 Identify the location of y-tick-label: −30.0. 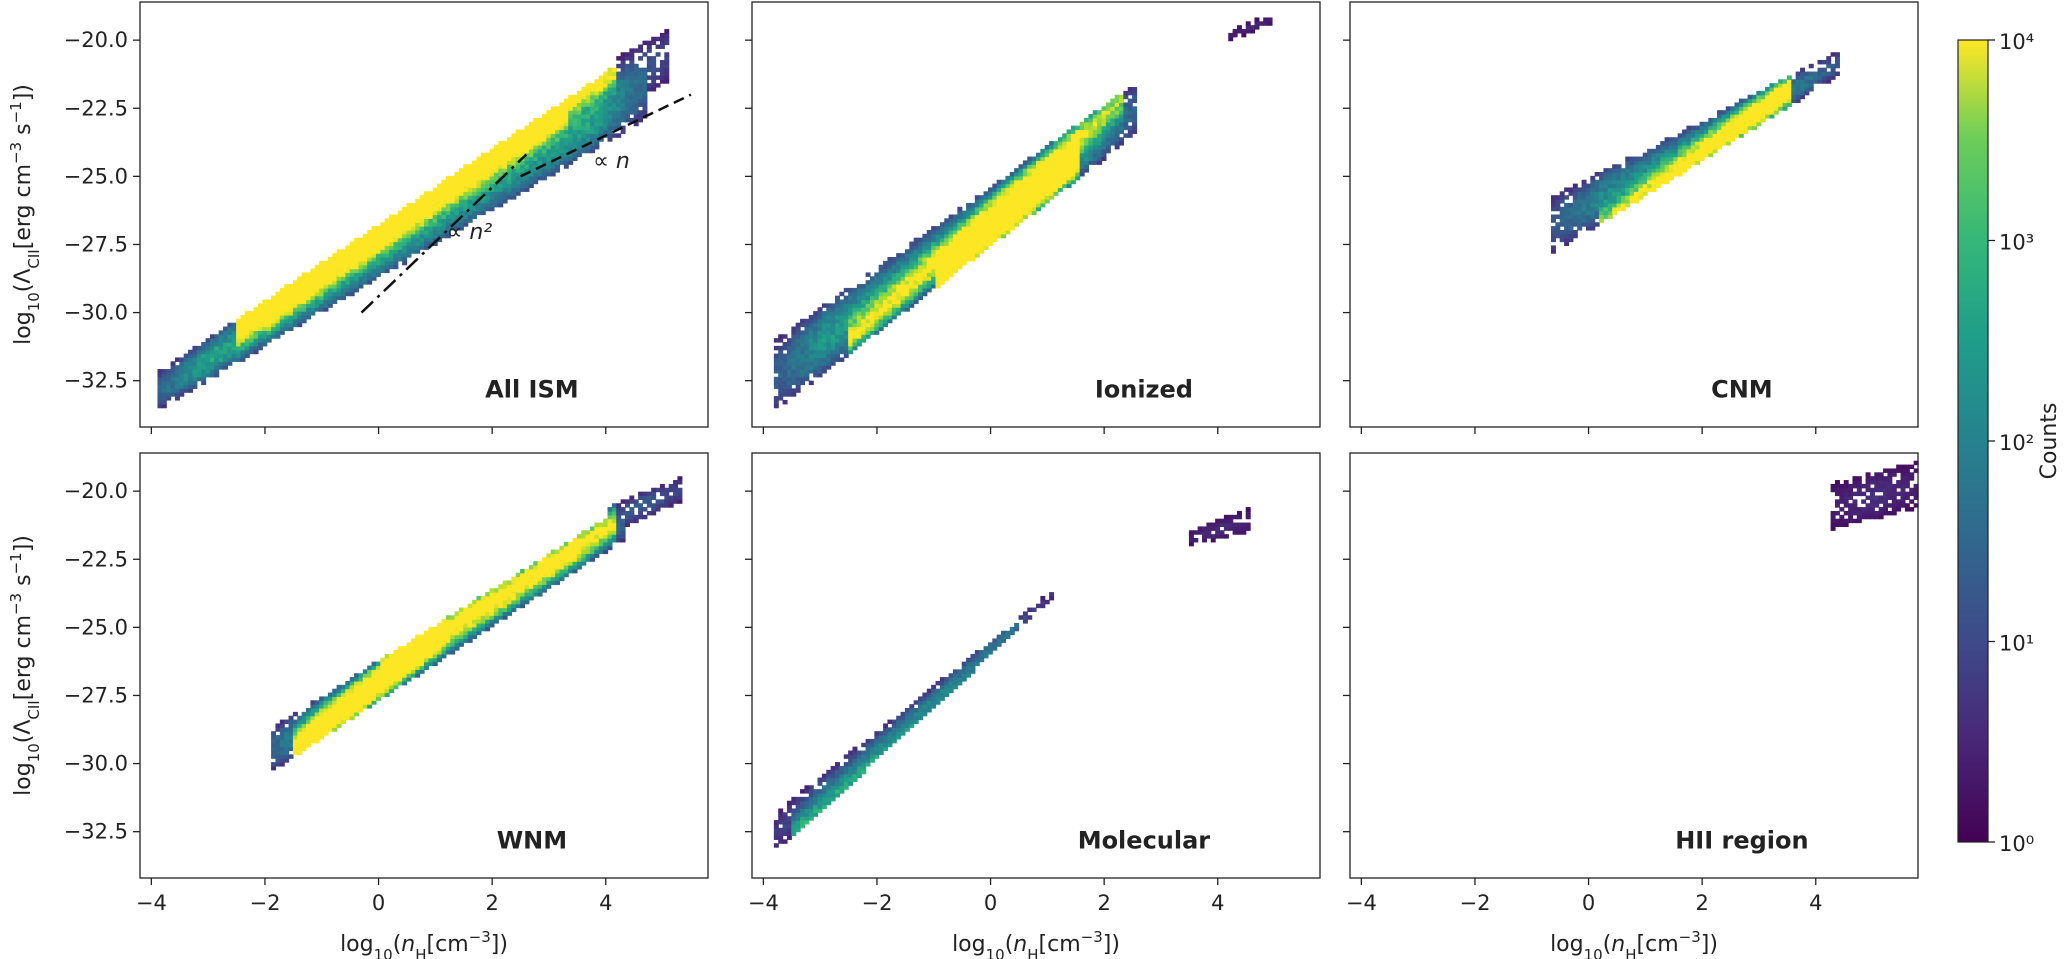
(96, 764).